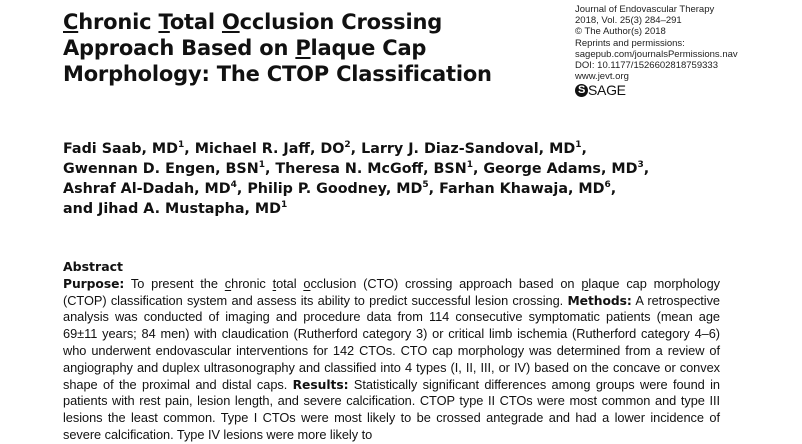 The image size is (802, 444). What do you see at coordinates (335, 189) in the screenshot?
I see `author-name: Philip P. Goodney, MD` at bounding box center [335, 189].